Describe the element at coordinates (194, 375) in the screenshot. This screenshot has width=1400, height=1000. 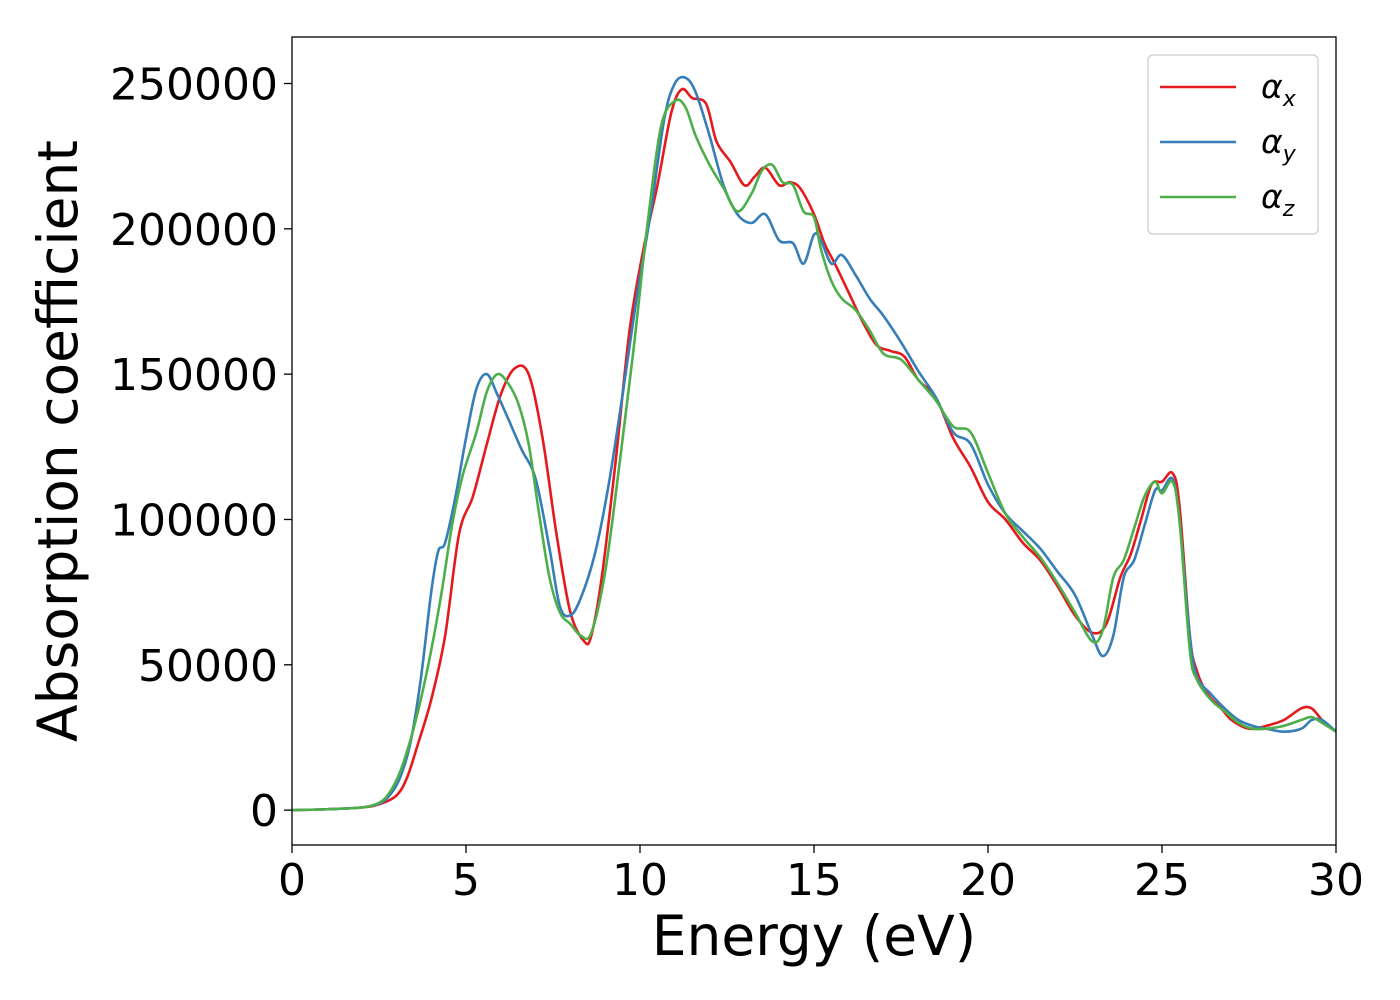
I see `y-tick-label: 150000` at that location.